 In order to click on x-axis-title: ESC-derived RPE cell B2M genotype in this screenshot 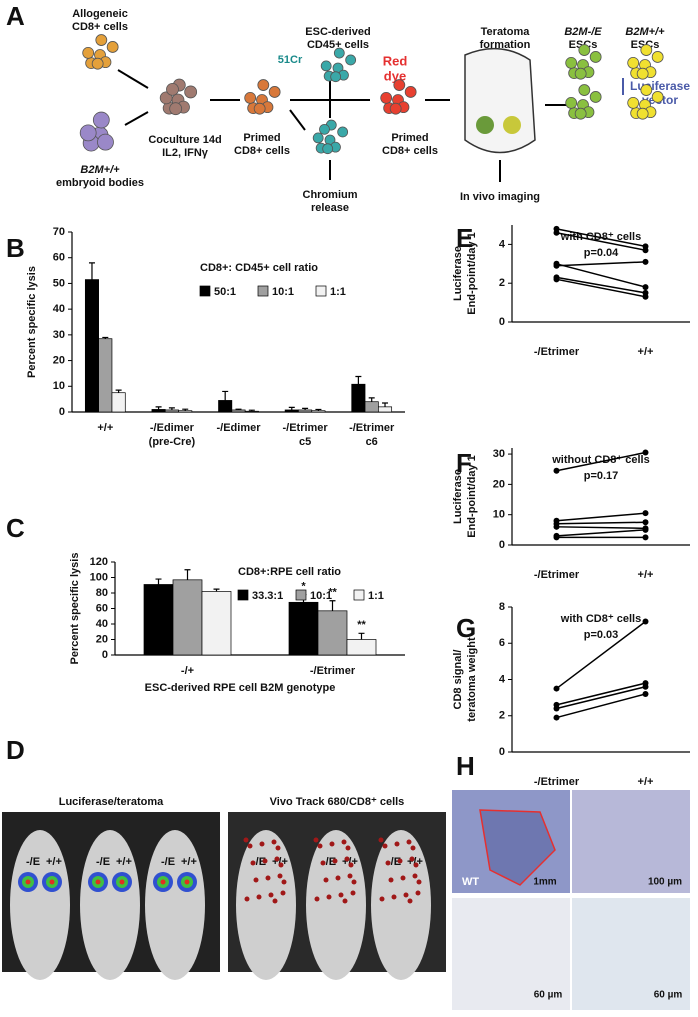, I will do `click(240, 688)`.